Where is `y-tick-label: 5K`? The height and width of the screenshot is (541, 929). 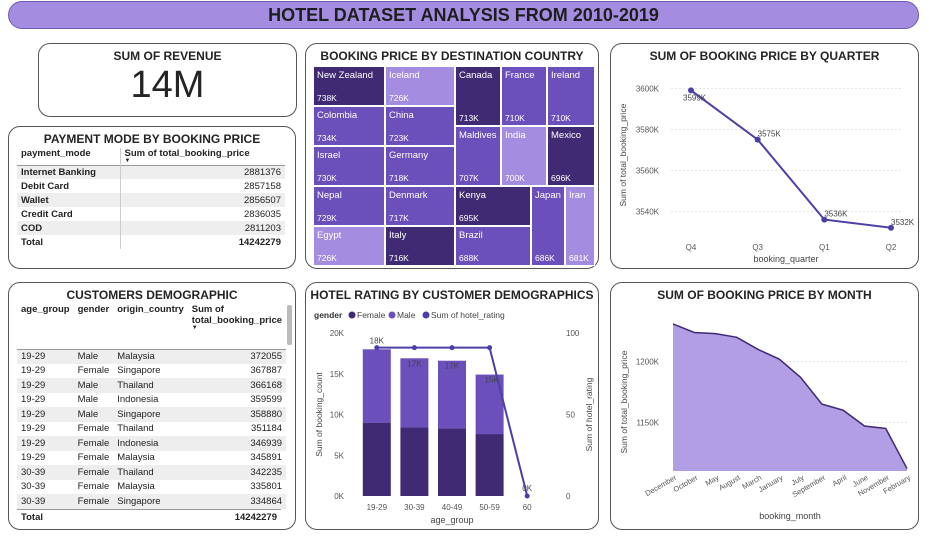 y-tick-label: 5K is located at coordinates (339, 455).